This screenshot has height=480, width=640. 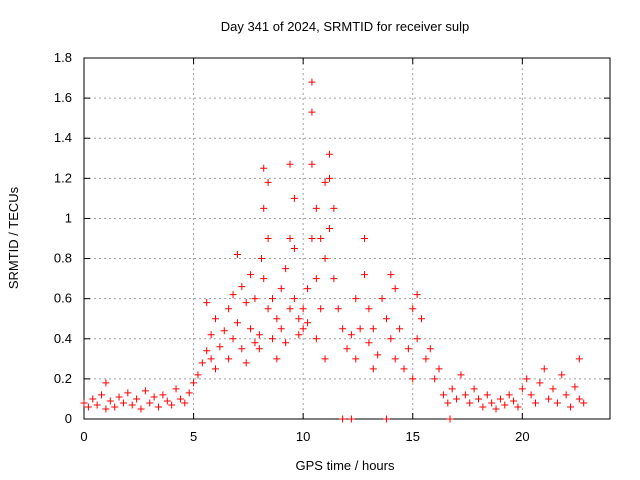 I want to click on y-tick-label: 0.4, so click(x=63, y=338).